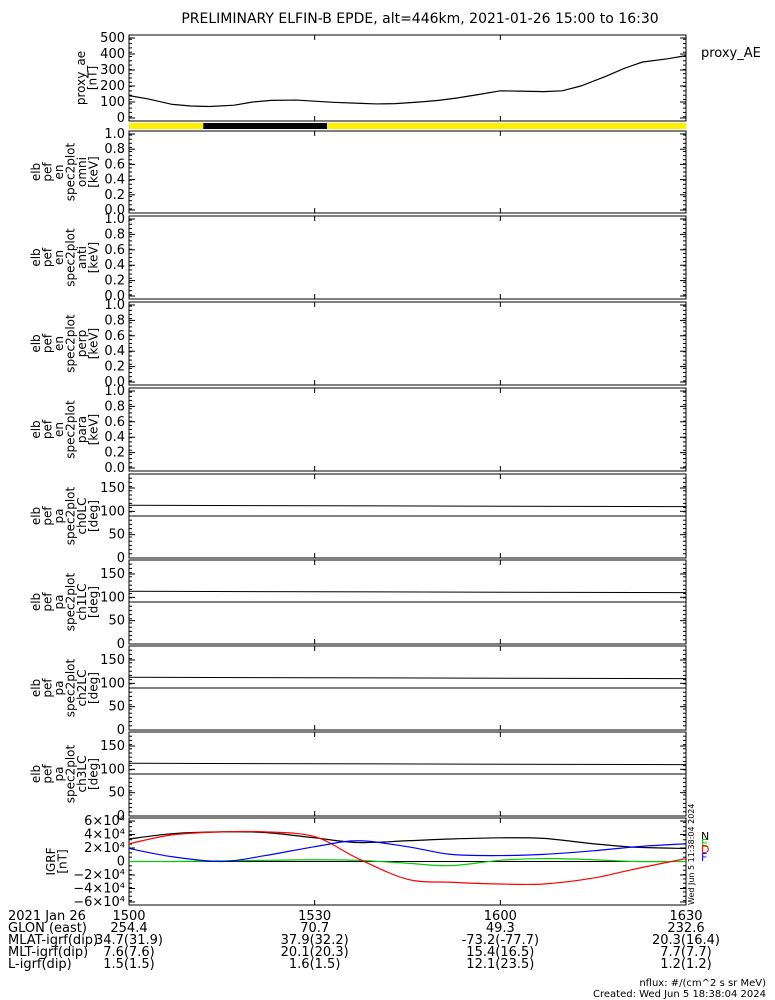 The image size is (775, 1000). I want to click on y-axis-label: en, so click(59, 172).